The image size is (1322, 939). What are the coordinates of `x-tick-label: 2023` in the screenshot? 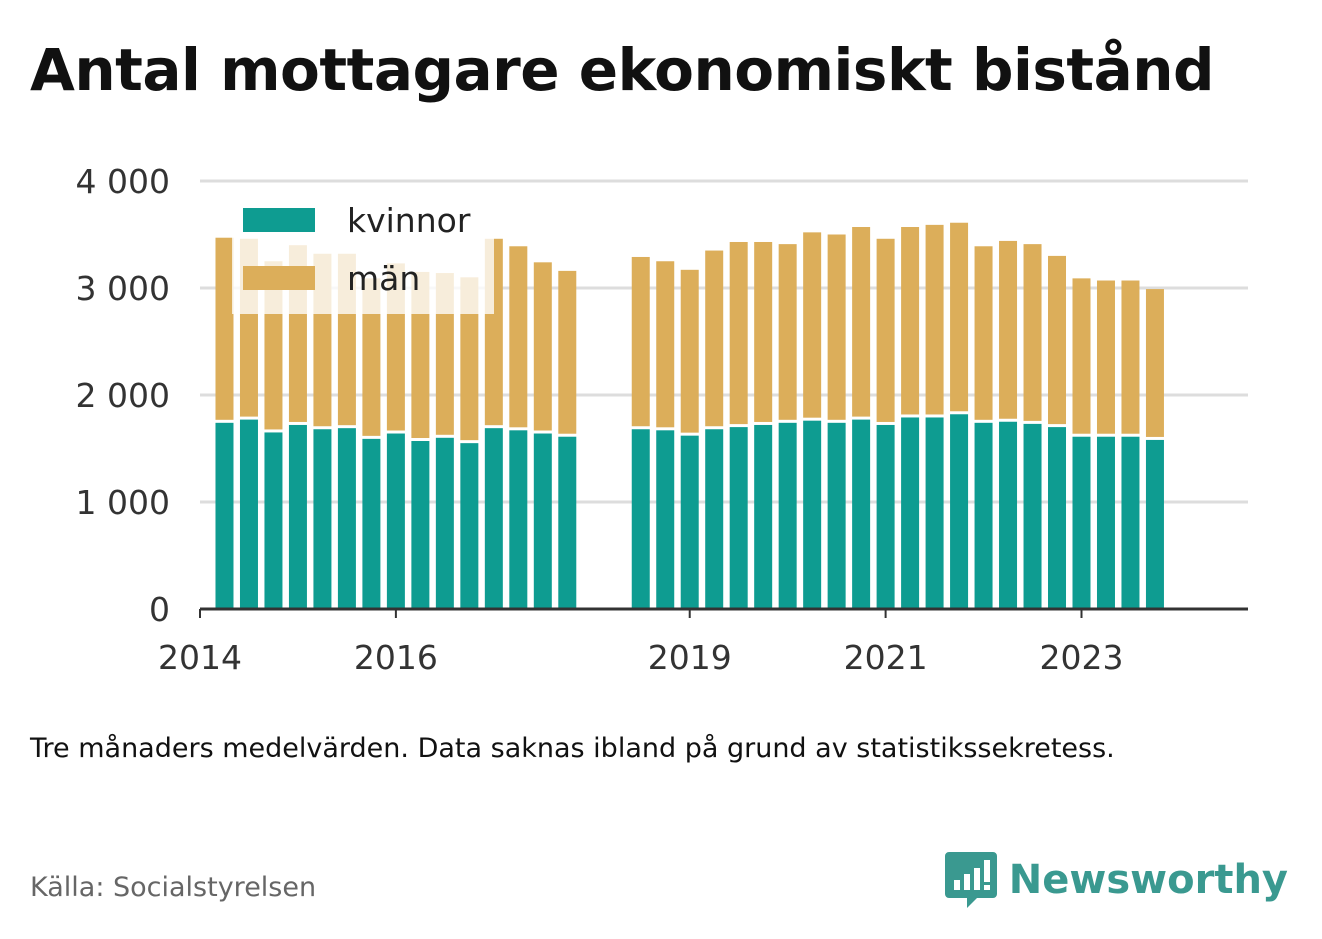 It's located at (1082, 657).